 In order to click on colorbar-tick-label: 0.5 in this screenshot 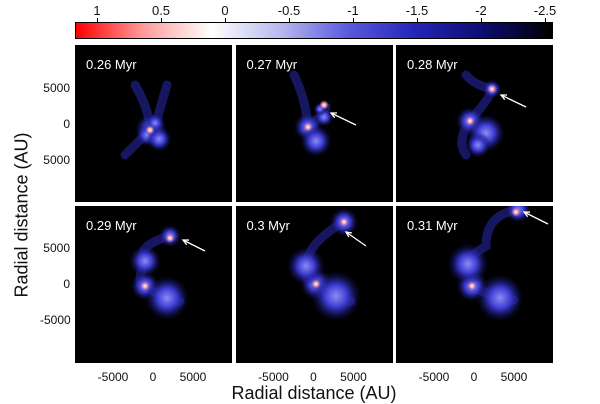, I will do `click(161, 10)`.